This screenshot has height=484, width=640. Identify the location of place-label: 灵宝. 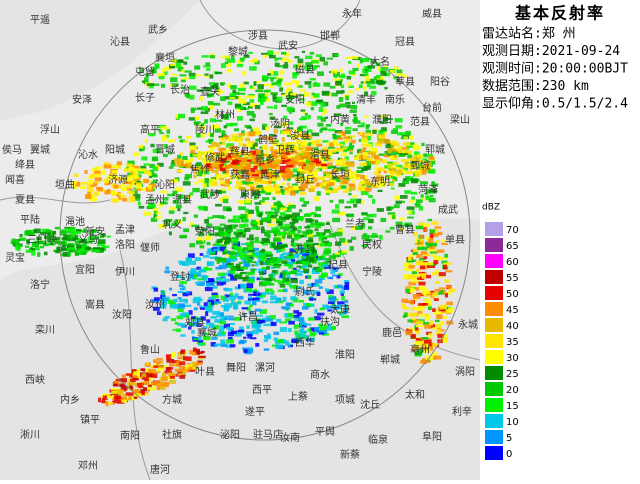
(15, 257).